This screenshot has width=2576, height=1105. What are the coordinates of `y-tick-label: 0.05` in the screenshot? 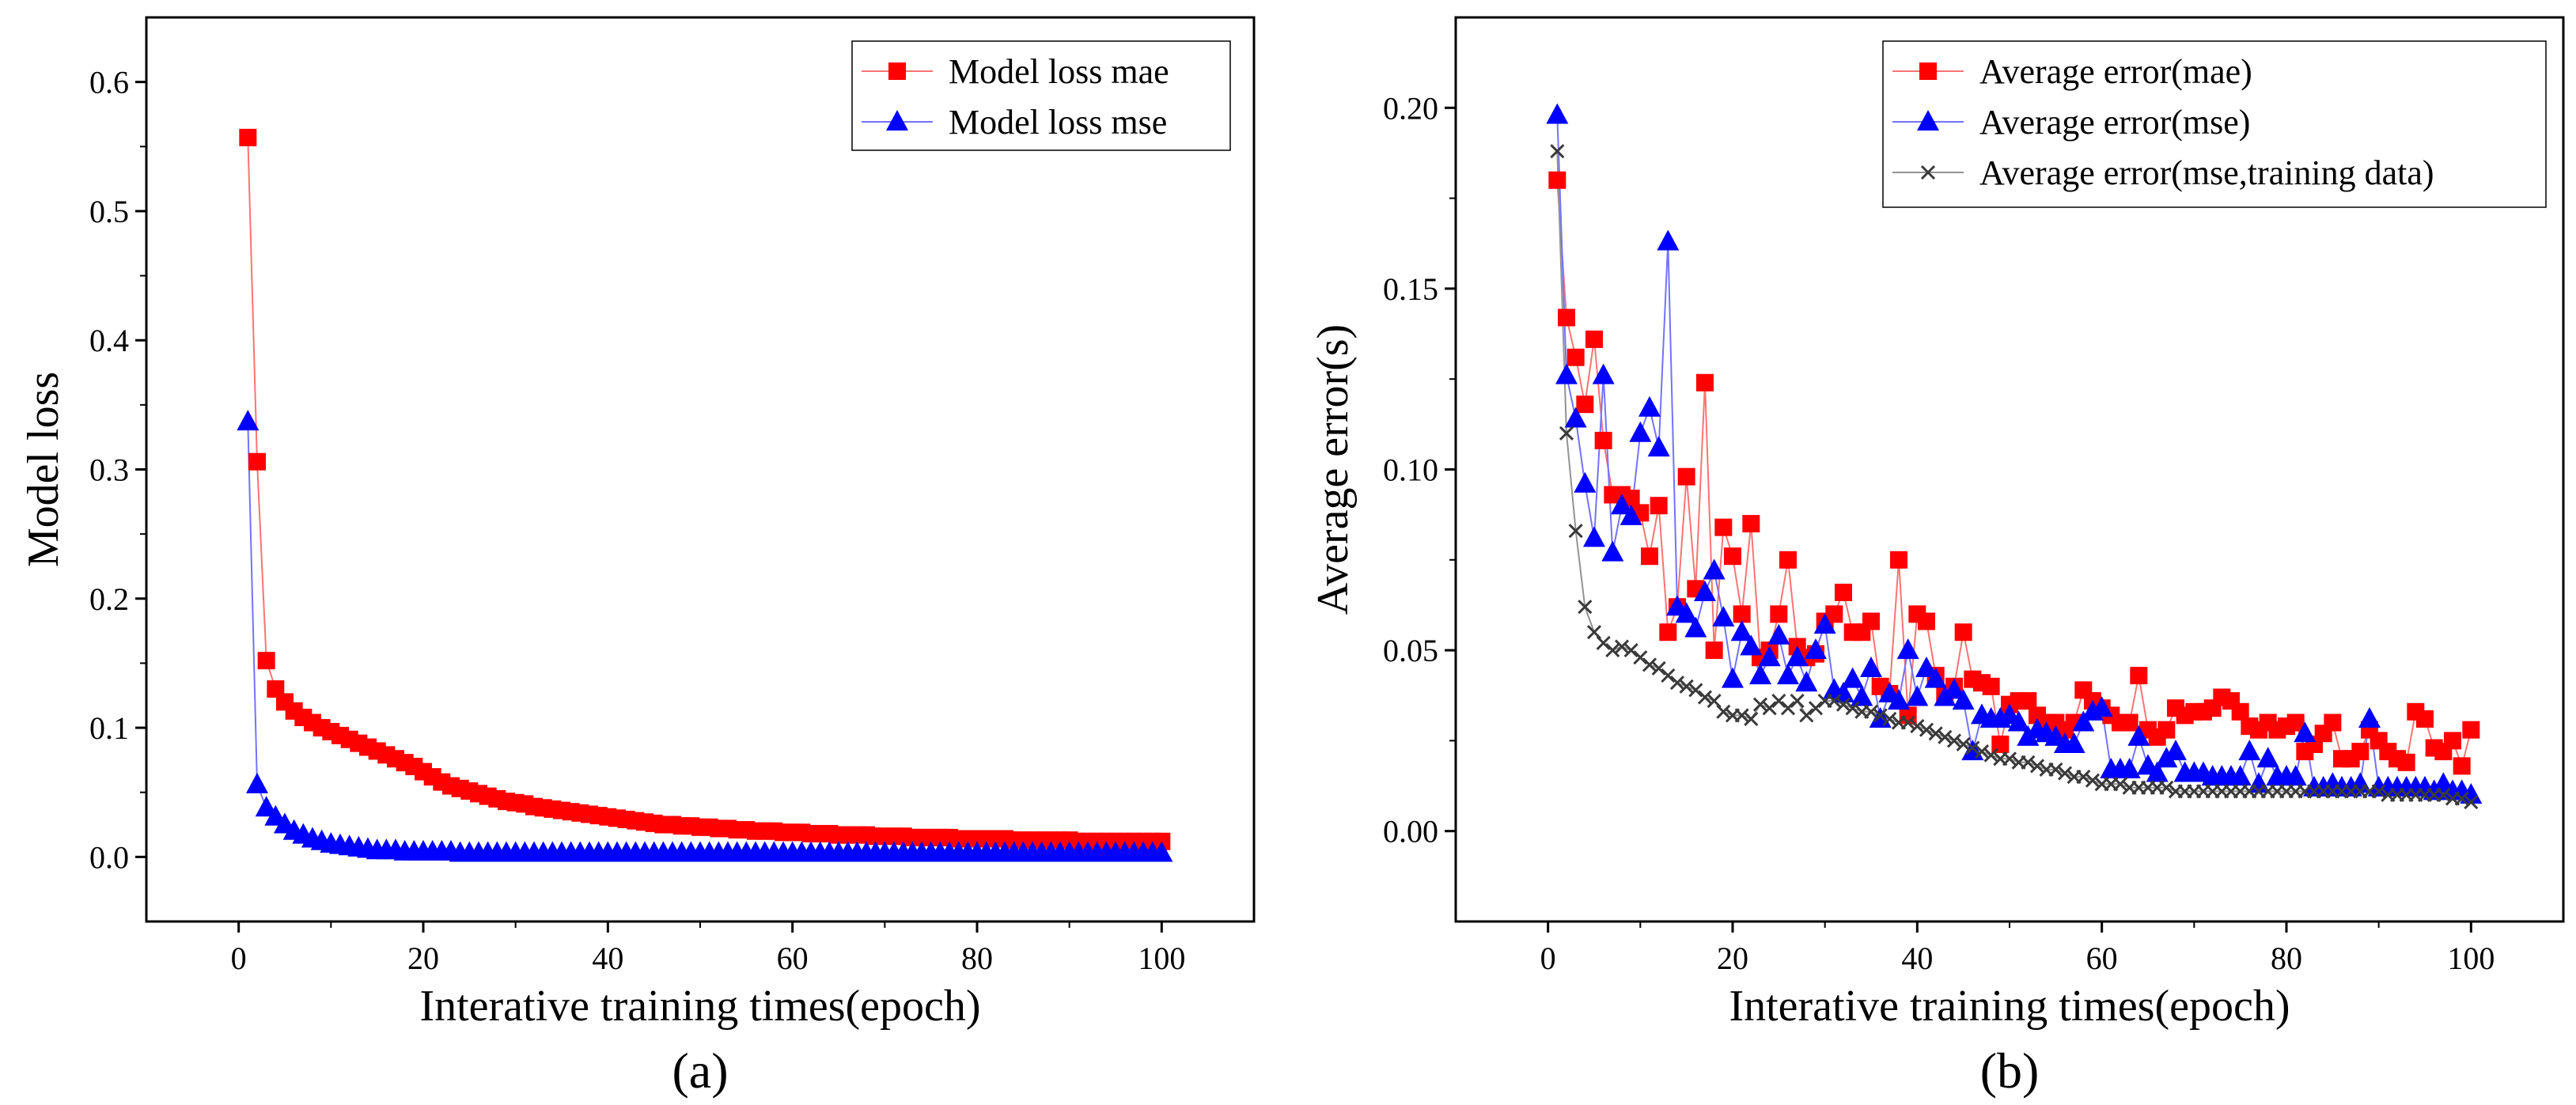 It's located at (1410, 650).